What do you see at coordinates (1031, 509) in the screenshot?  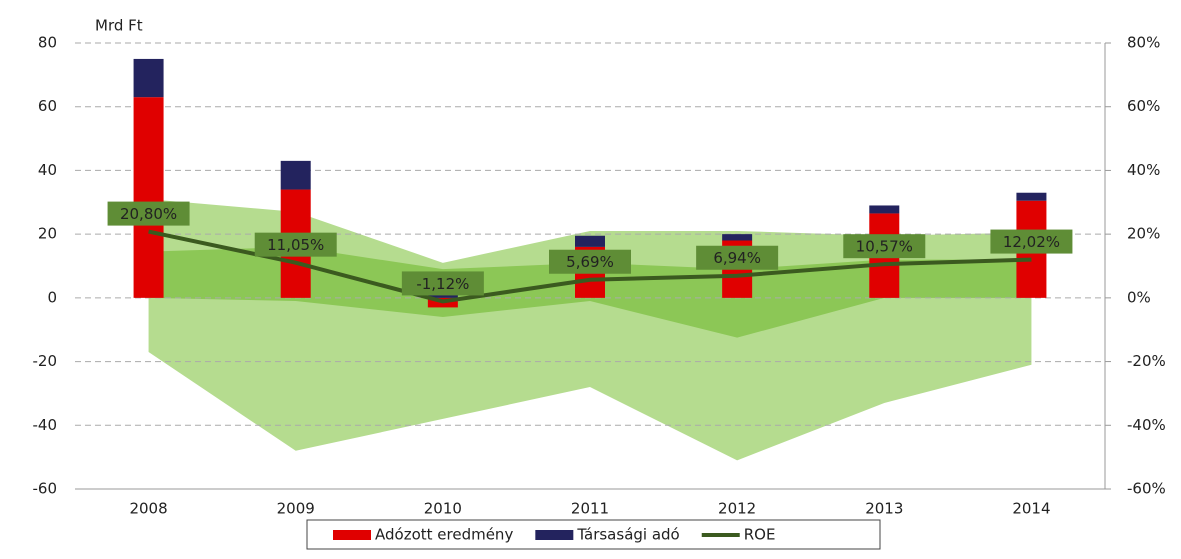 I see `x-tick-label: 2014` at bounding box center [1031, 509].